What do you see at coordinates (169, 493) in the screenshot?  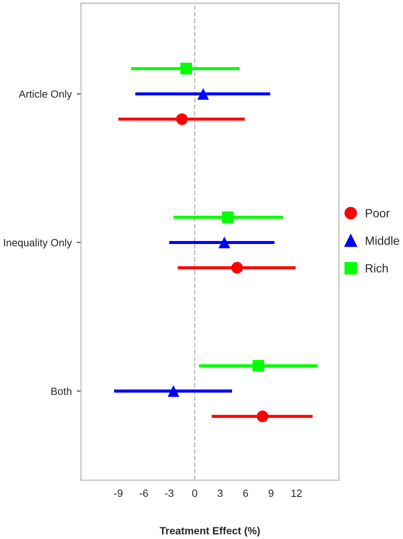 I see `x-tick-label: -3` at bounding box center [169, 493].